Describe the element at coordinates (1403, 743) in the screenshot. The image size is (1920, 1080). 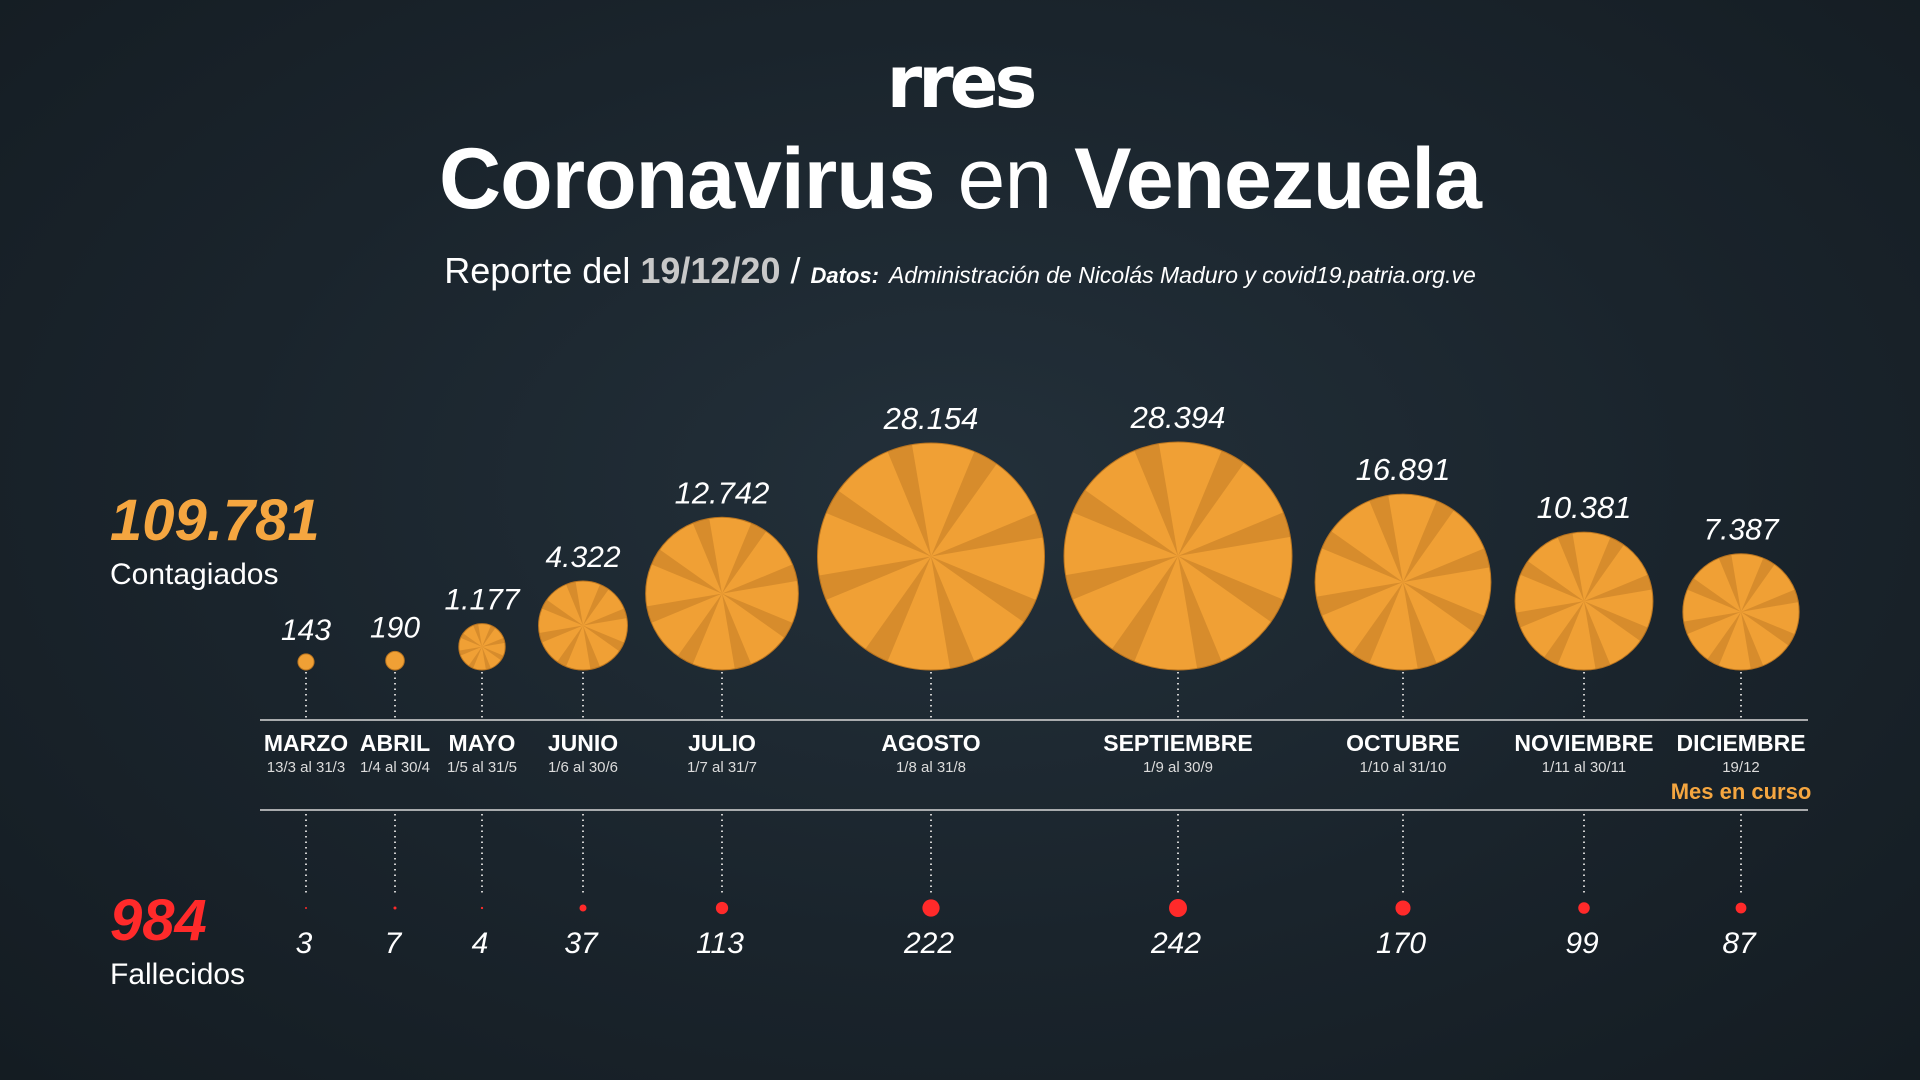
I see `month-name-octubre: OCTUBRE` at that location.